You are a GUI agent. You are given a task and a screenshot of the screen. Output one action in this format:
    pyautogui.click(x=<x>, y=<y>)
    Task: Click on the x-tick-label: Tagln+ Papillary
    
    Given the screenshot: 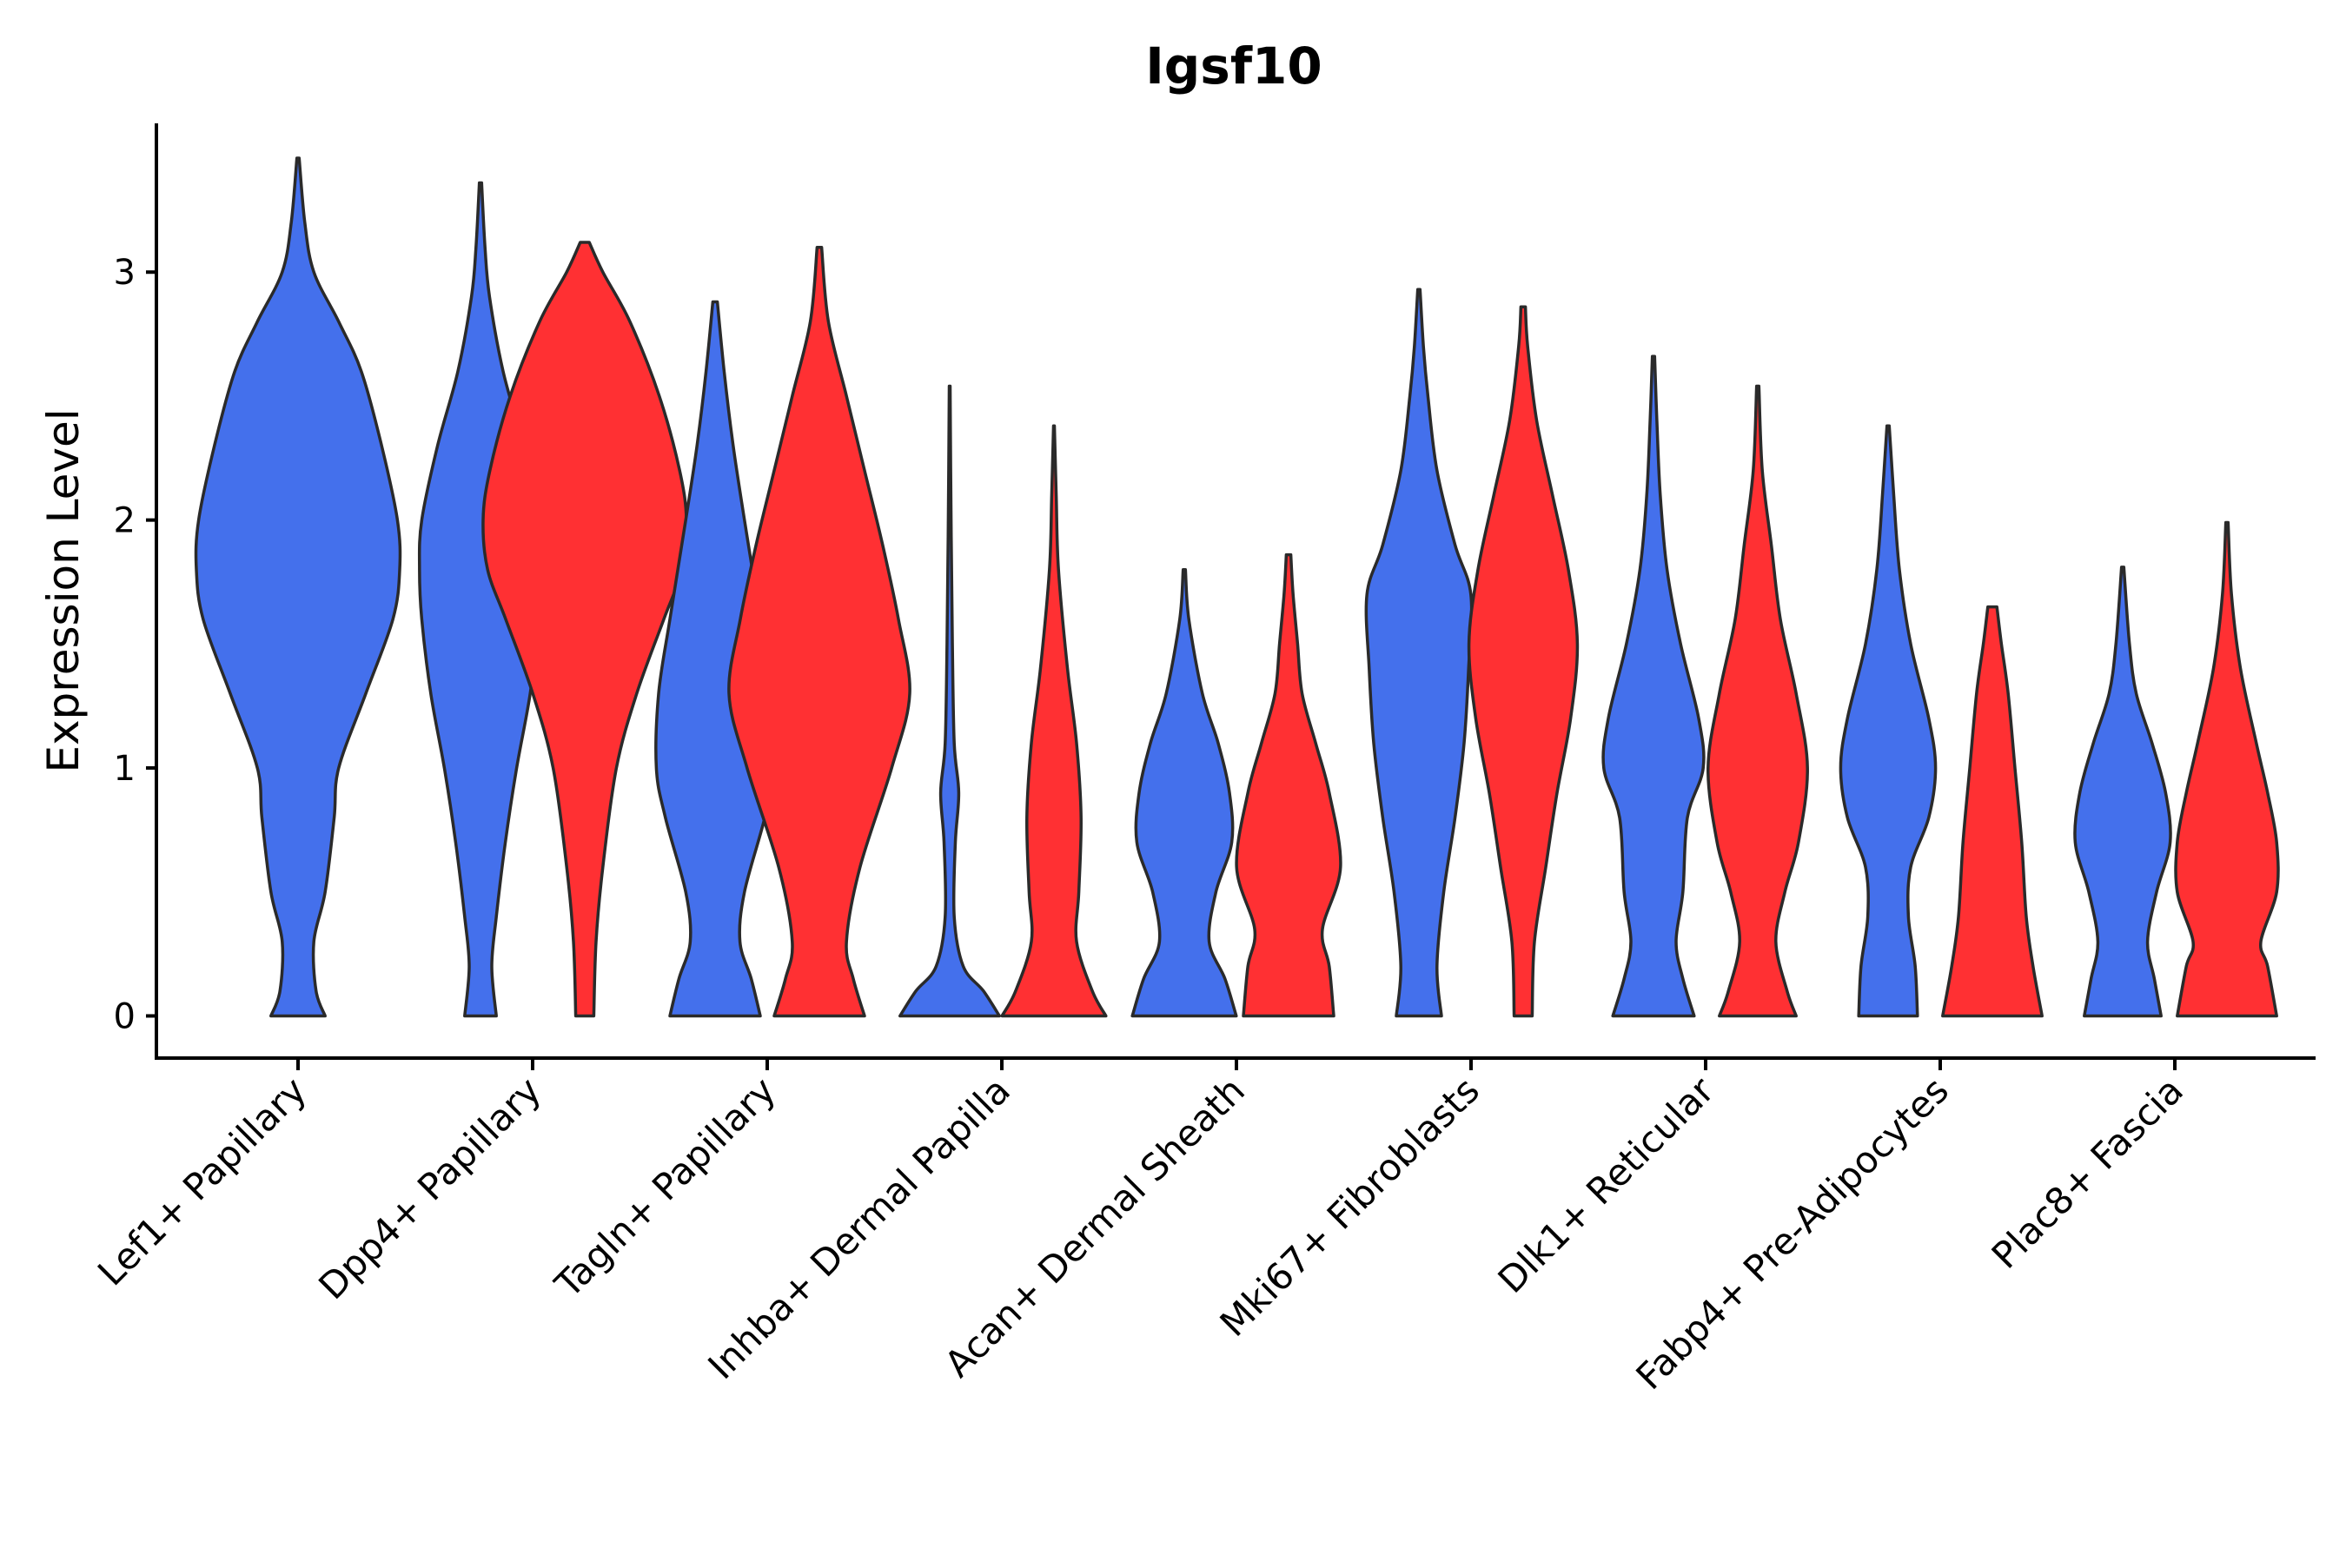 What is the action you would take?
    pyautogui.click(x=665, y=1187)
    